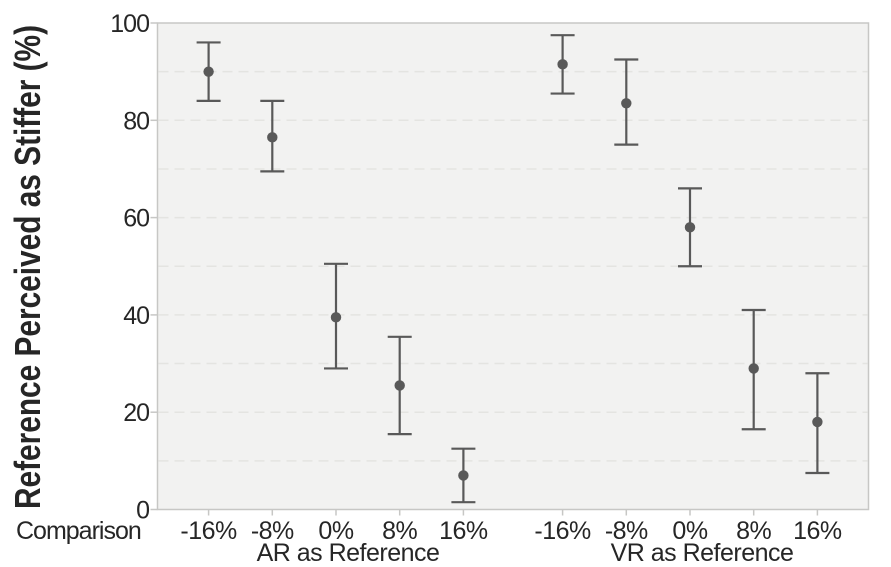 This screenshot has width=891, height=567. What do you see at coordinates (27, 267) in the screenshot?
I see `y-axis-title: Reference Perceived as Stiffer (%)` at bounding box center [27, 267].